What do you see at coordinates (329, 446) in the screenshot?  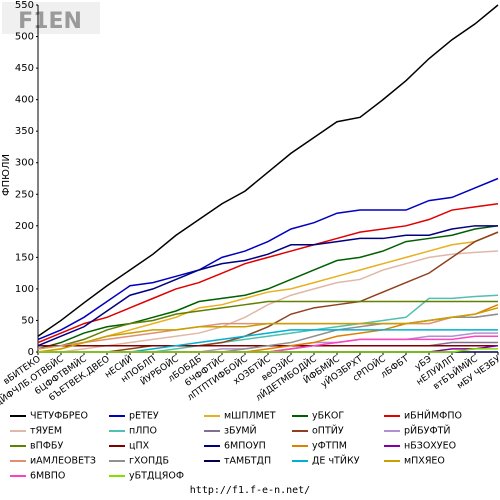 I see `legend-label: уФТПМ` at bounding box center [329, 446].